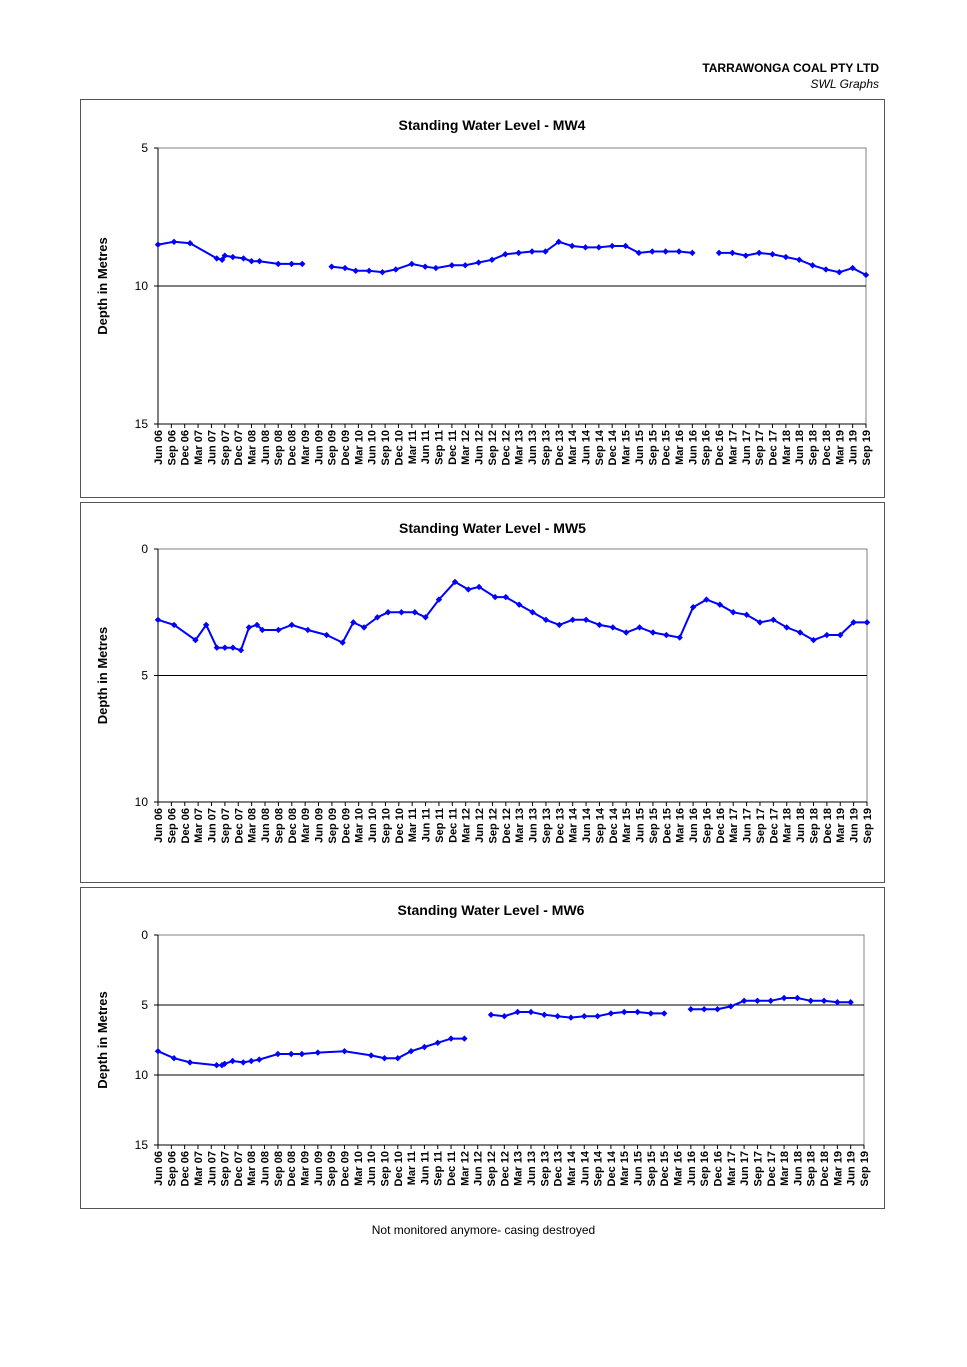  Describe the element at coordinates (640, 447) in the screenshot. I see `x-tick-label: Jun 15` at that location.